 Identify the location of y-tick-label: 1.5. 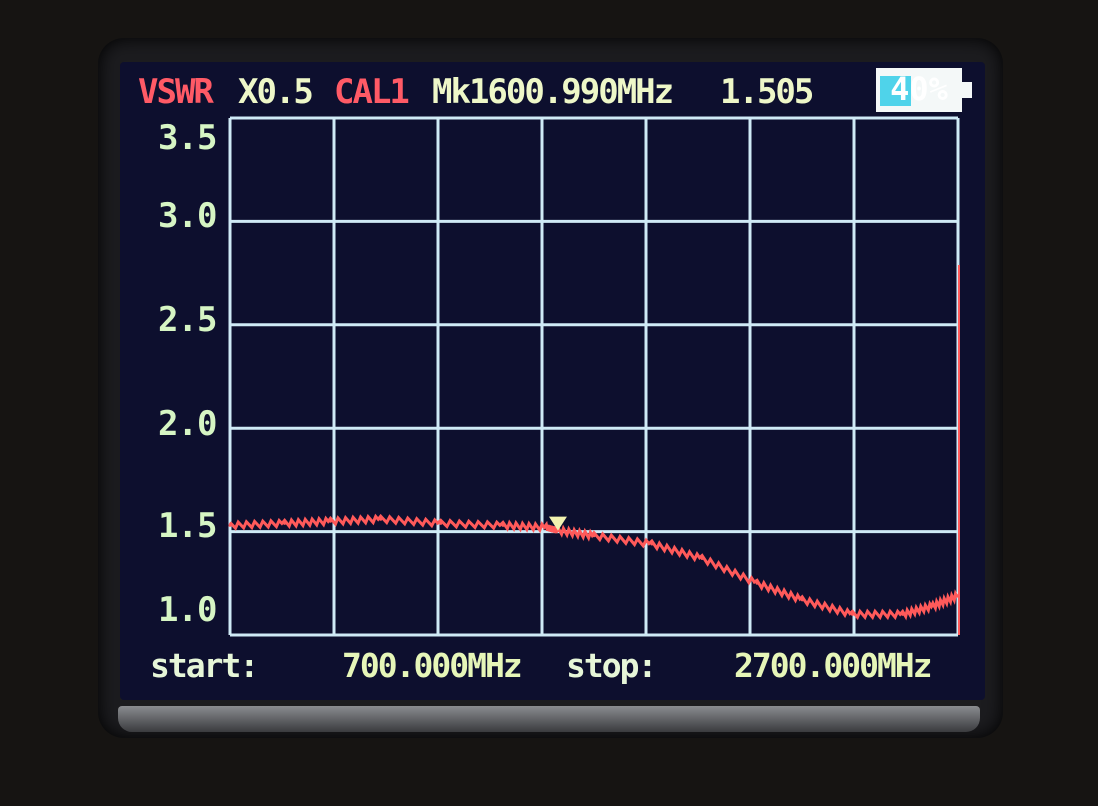
(187, 526).